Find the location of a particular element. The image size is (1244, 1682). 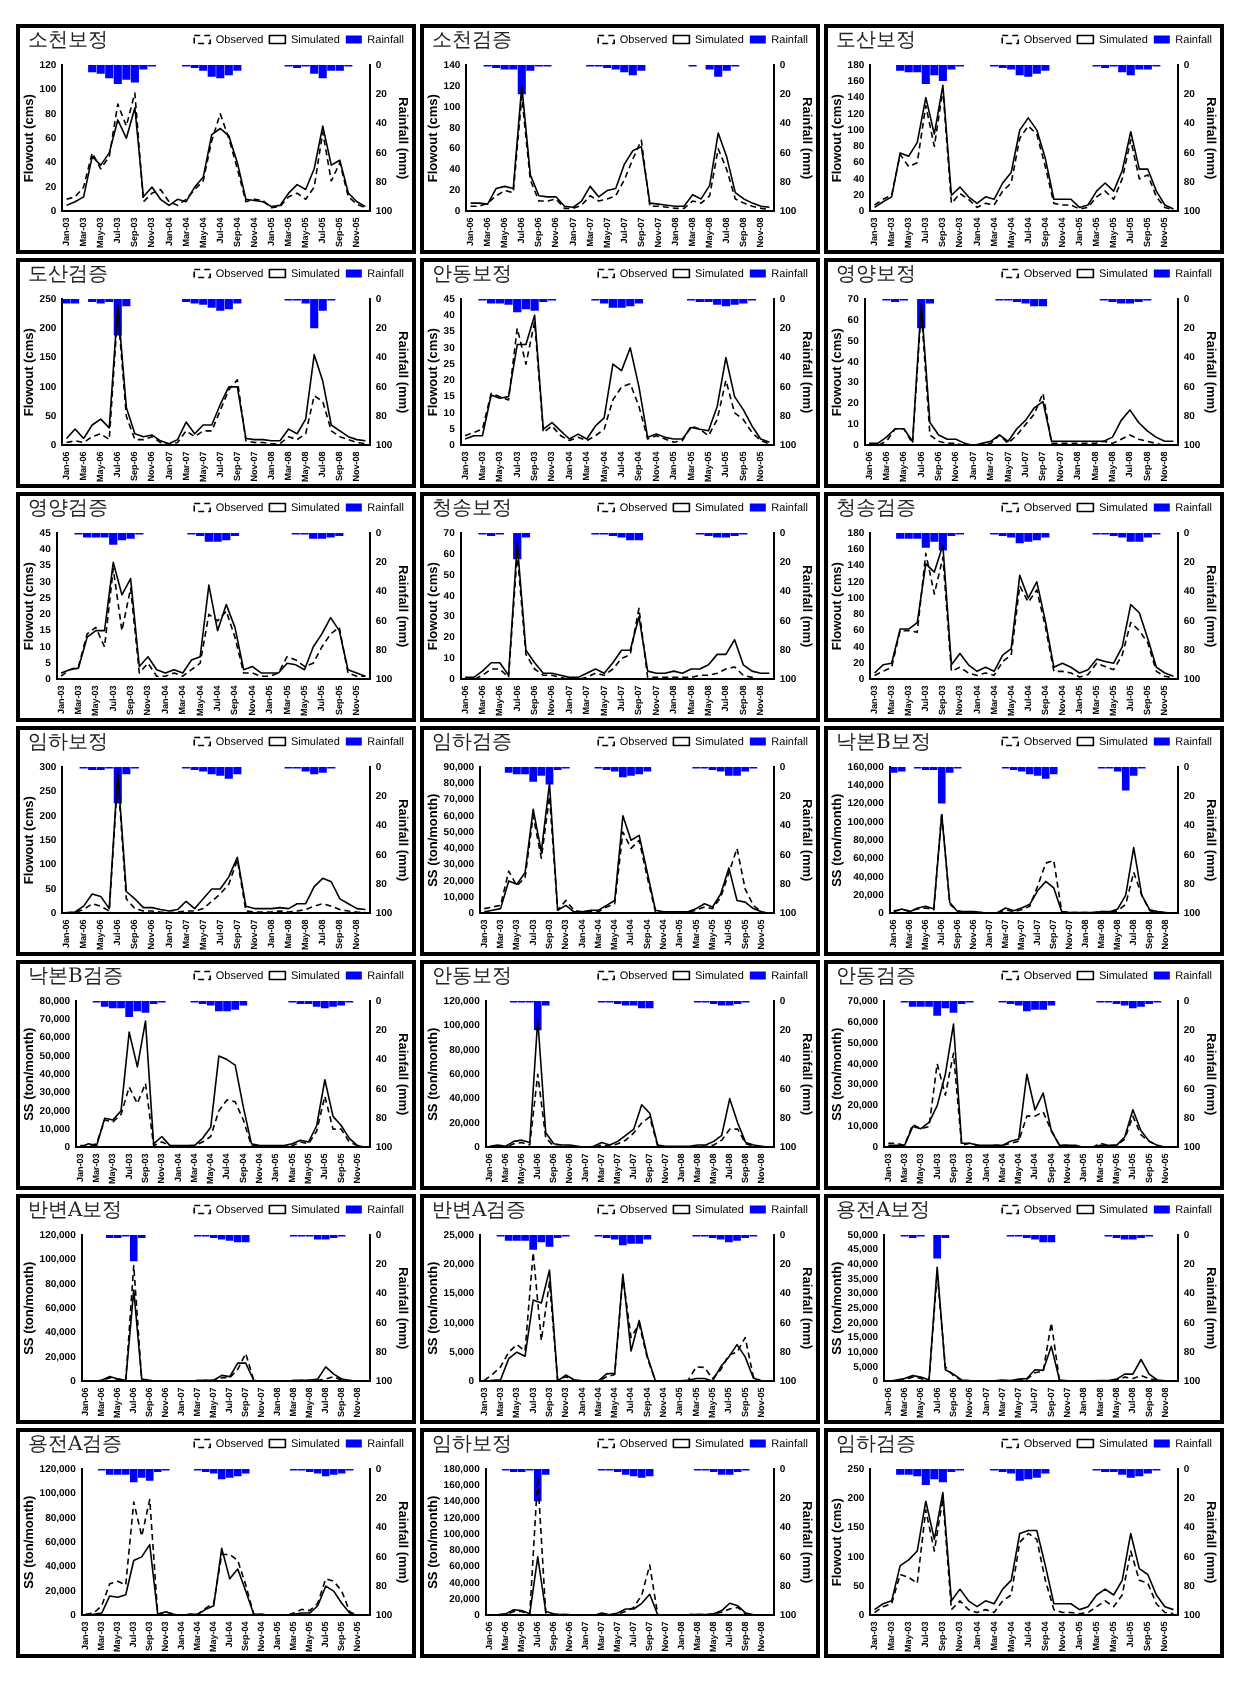

chart-title: 반변A검증 is located at coordinates (479, 1211).